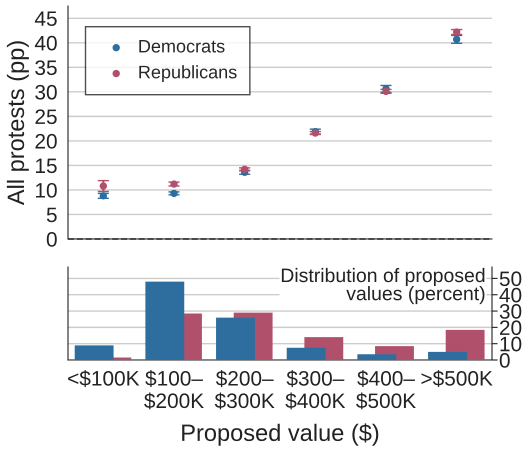 Image resolution: width=525 pixels, height=449 pixels. What do you see at coordinates (511, 278) in the screenshot?
I see `y-tick-label: 50` at bounding box center [511, 278].